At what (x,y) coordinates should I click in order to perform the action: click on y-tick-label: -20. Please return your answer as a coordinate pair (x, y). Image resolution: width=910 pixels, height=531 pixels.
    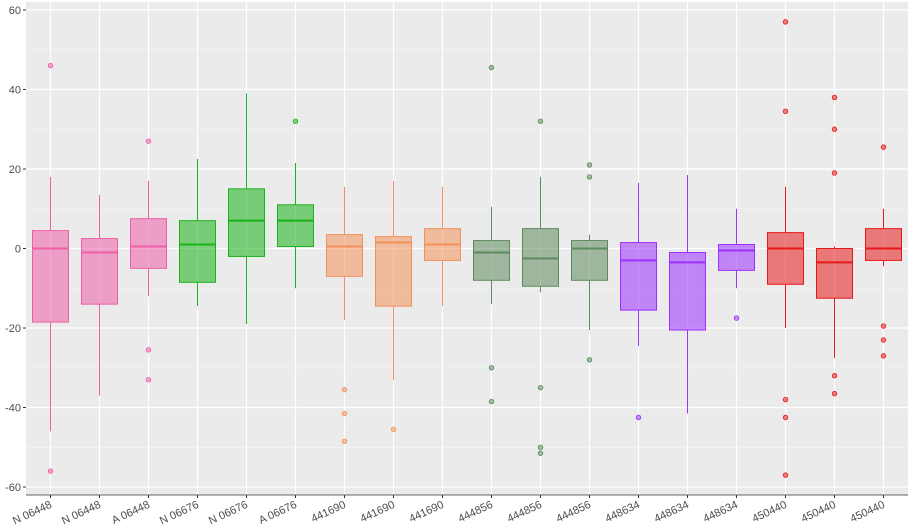
    Looking at the image, I should click on (13, 329).